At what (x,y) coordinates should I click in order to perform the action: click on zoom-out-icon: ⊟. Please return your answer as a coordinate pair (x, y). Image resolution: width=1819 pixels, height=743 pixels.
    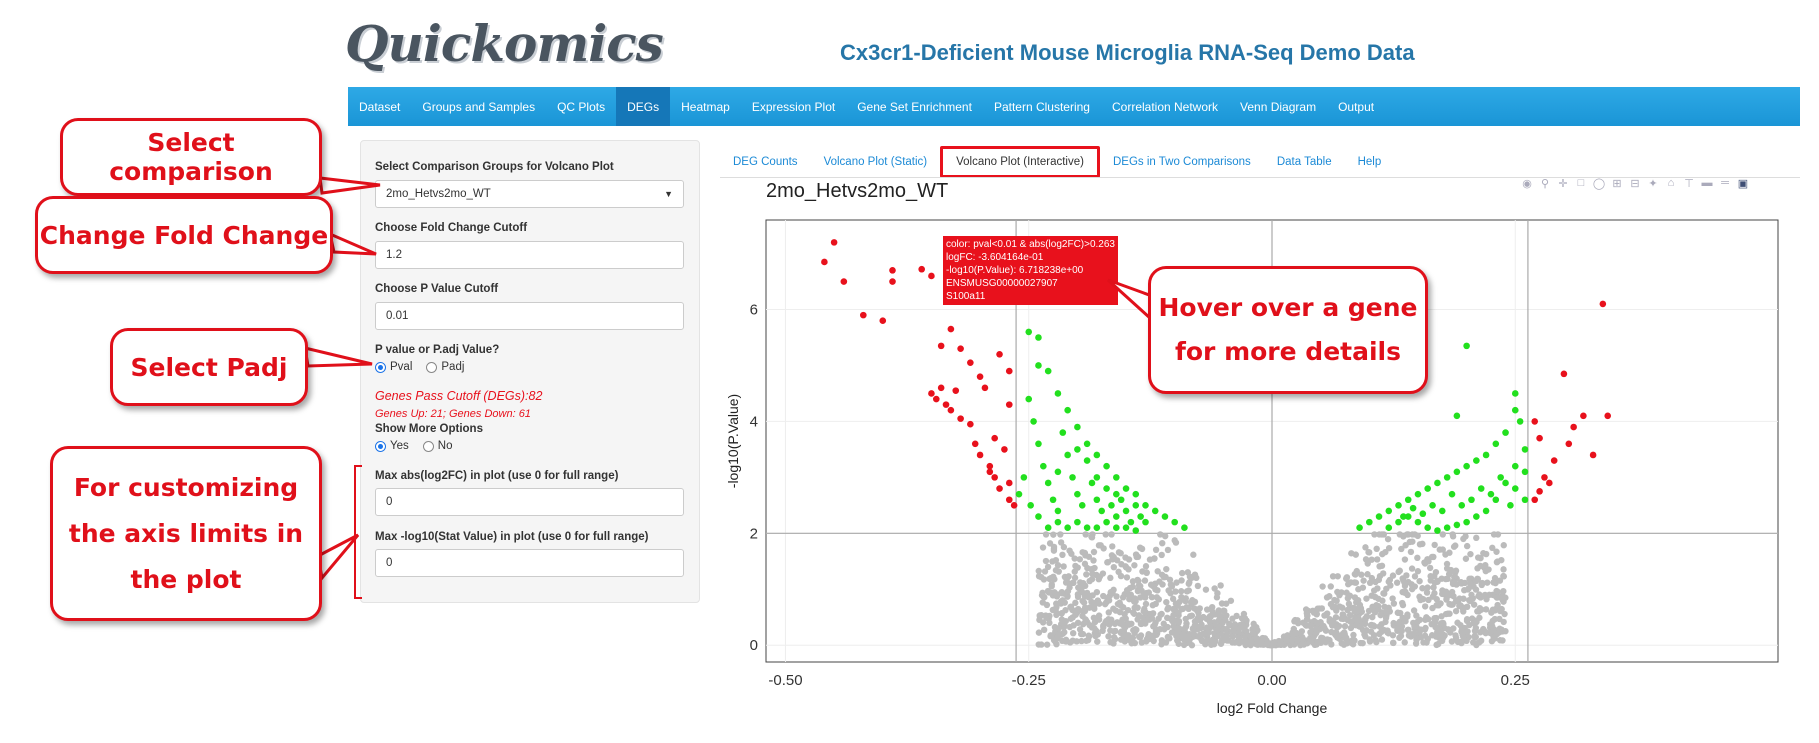
    Looking at the image, I should click on (1635, 184).